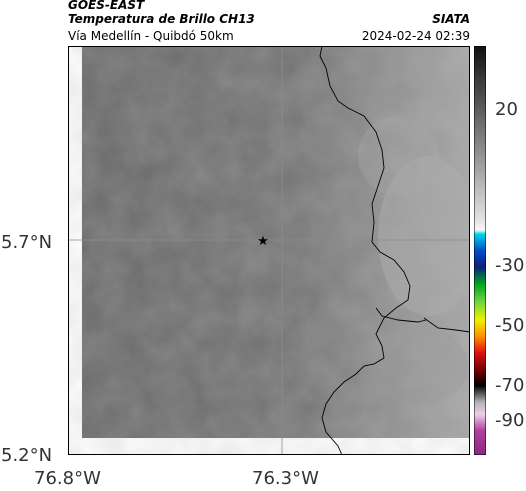 The image size is (526, 491). I want to click on lon-label-76-8: 76.8°W, so click(67, 478).